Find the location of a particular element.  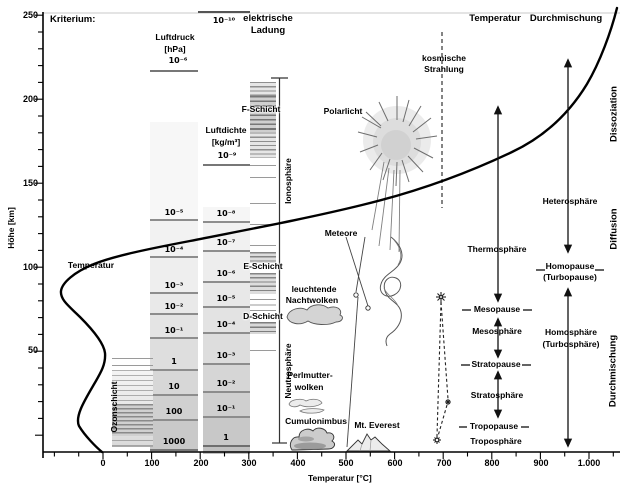

x-tick-label: 400 is located at coordinates (298, 463).